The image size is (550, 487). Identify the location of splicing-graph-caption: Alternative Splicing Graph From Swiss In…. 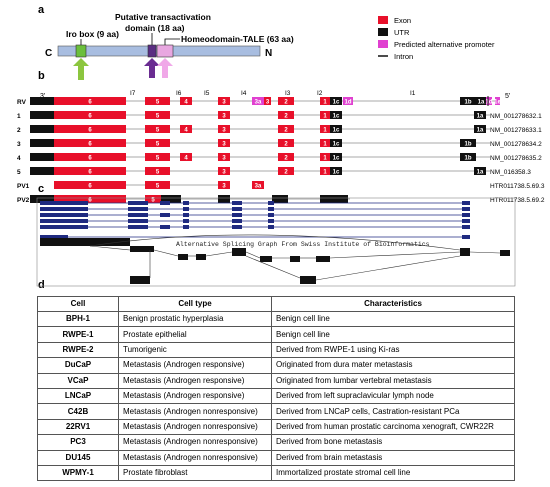
(303, 244).